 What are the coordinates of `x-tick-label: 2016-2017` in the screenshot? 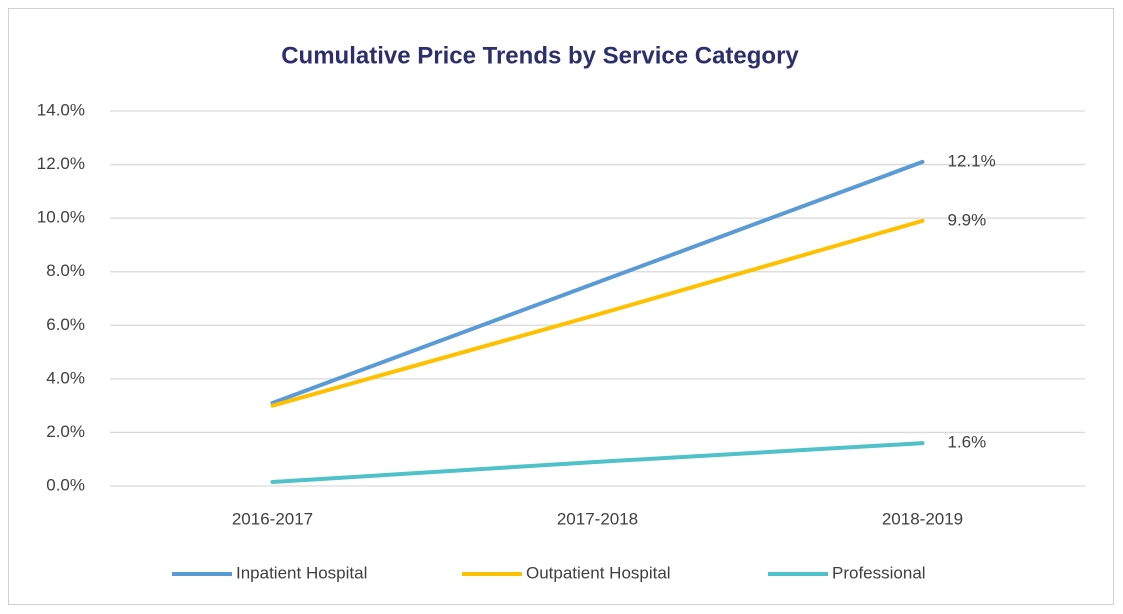 It's located at (272, 518).